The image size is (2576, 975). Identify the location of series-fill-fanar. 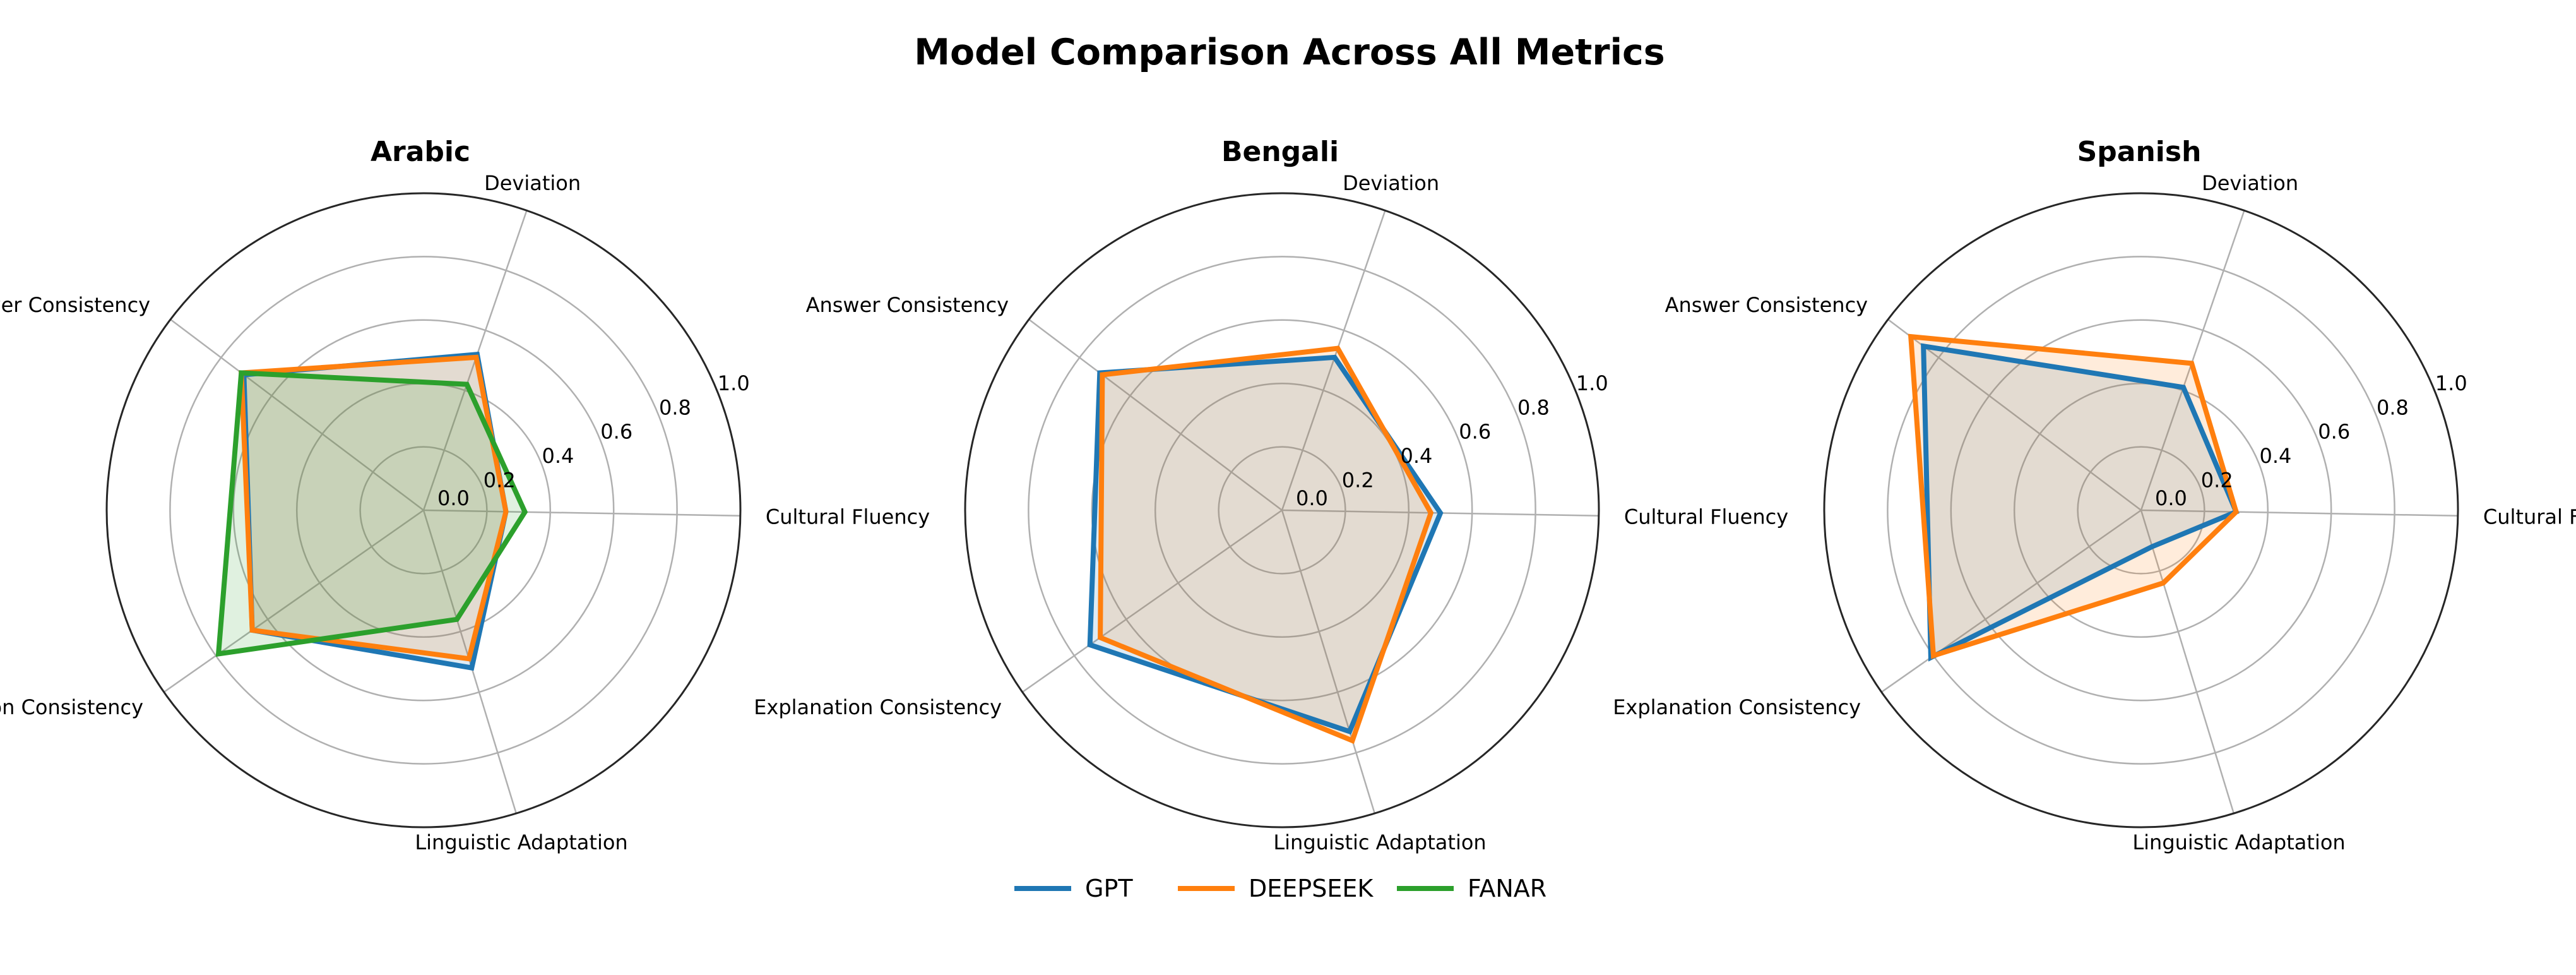
(371, 514).